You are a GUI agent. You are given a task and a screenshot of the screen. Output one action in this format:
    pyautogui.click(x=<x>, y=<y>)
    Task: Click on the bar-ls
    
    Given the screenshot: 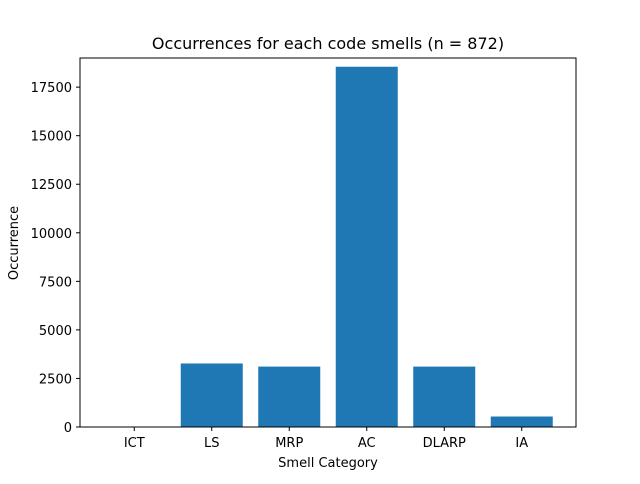 What is the action you would take?
    pyautogui.click(x=211, y=395)
    